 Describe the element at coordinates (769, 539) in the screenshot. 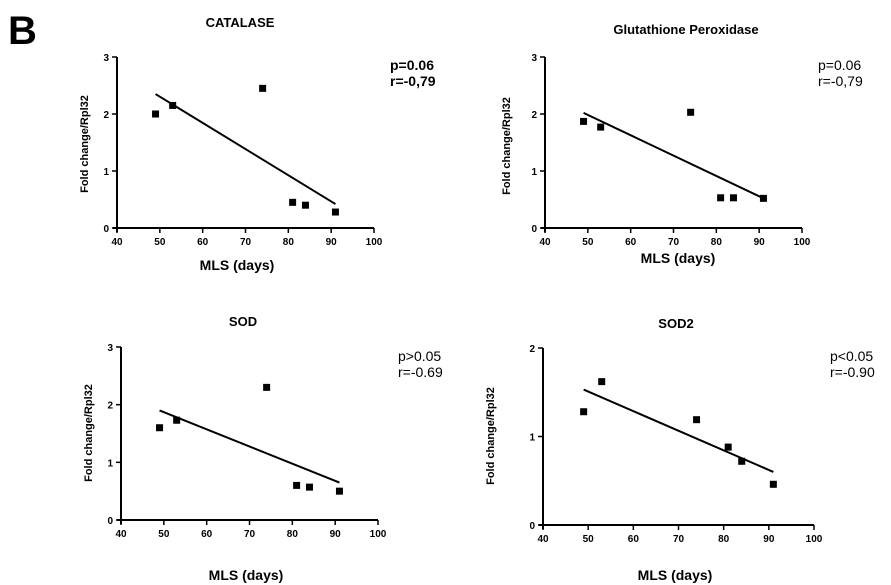

I see `chart-4-x-tick-label: 90` at that location.